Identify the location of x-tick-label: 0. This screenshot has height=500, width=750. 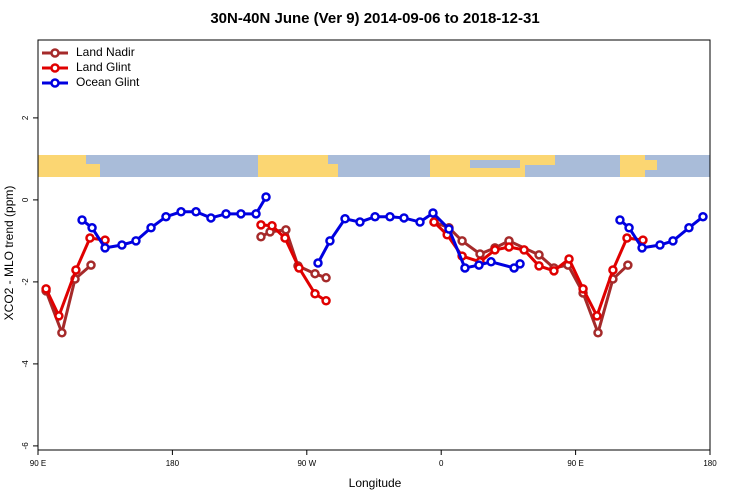
(441, 463).